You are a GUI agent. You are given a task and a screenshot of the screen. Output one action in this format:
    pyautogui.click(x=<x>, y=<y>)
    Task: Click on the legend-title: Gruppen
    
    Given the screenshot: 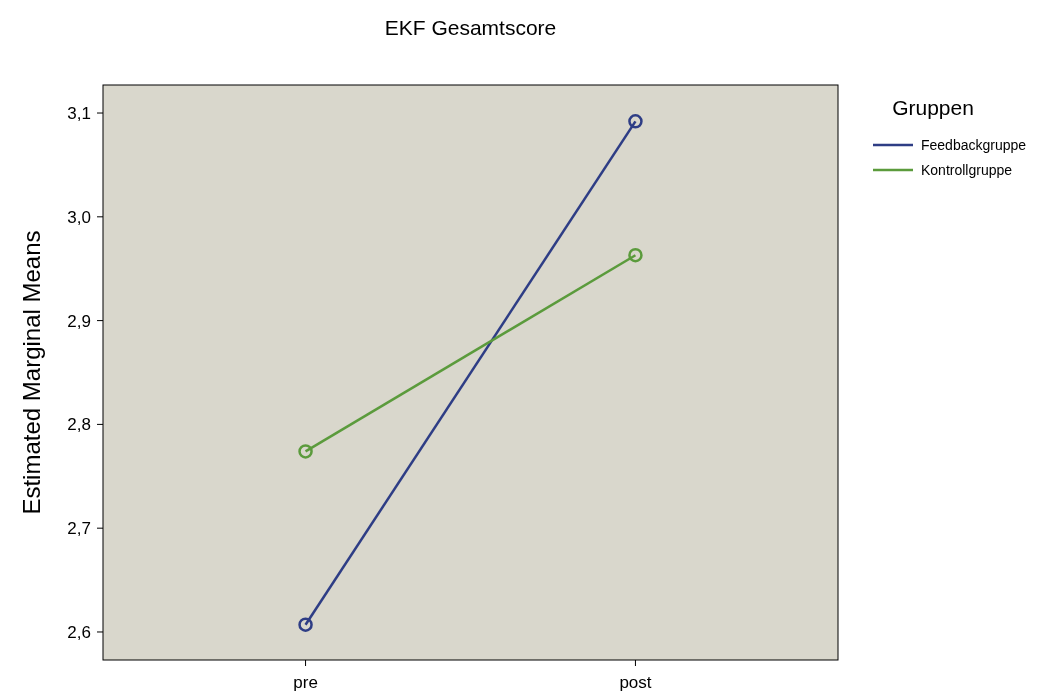 What is the action you would take?
    pyautogui.click(x=933, y=107)
    